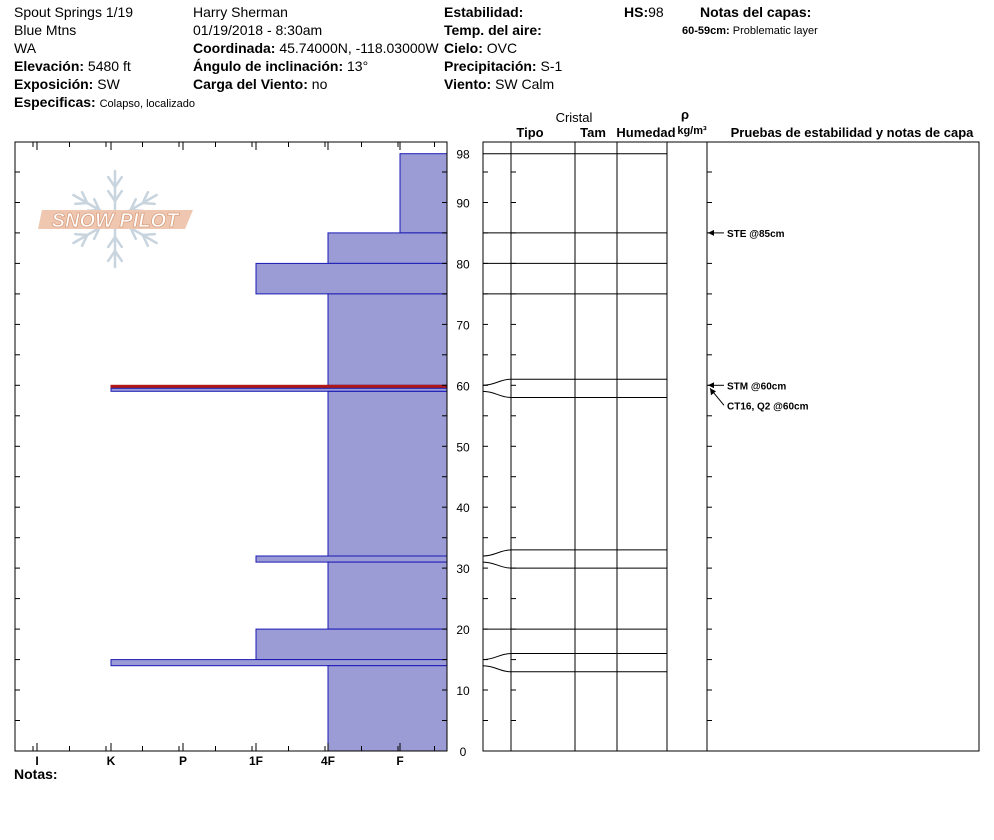 This screenshot has height=840, width=994. I want to click on specifics-row: Especificas: Colapso, localizado, so click(104, 103).